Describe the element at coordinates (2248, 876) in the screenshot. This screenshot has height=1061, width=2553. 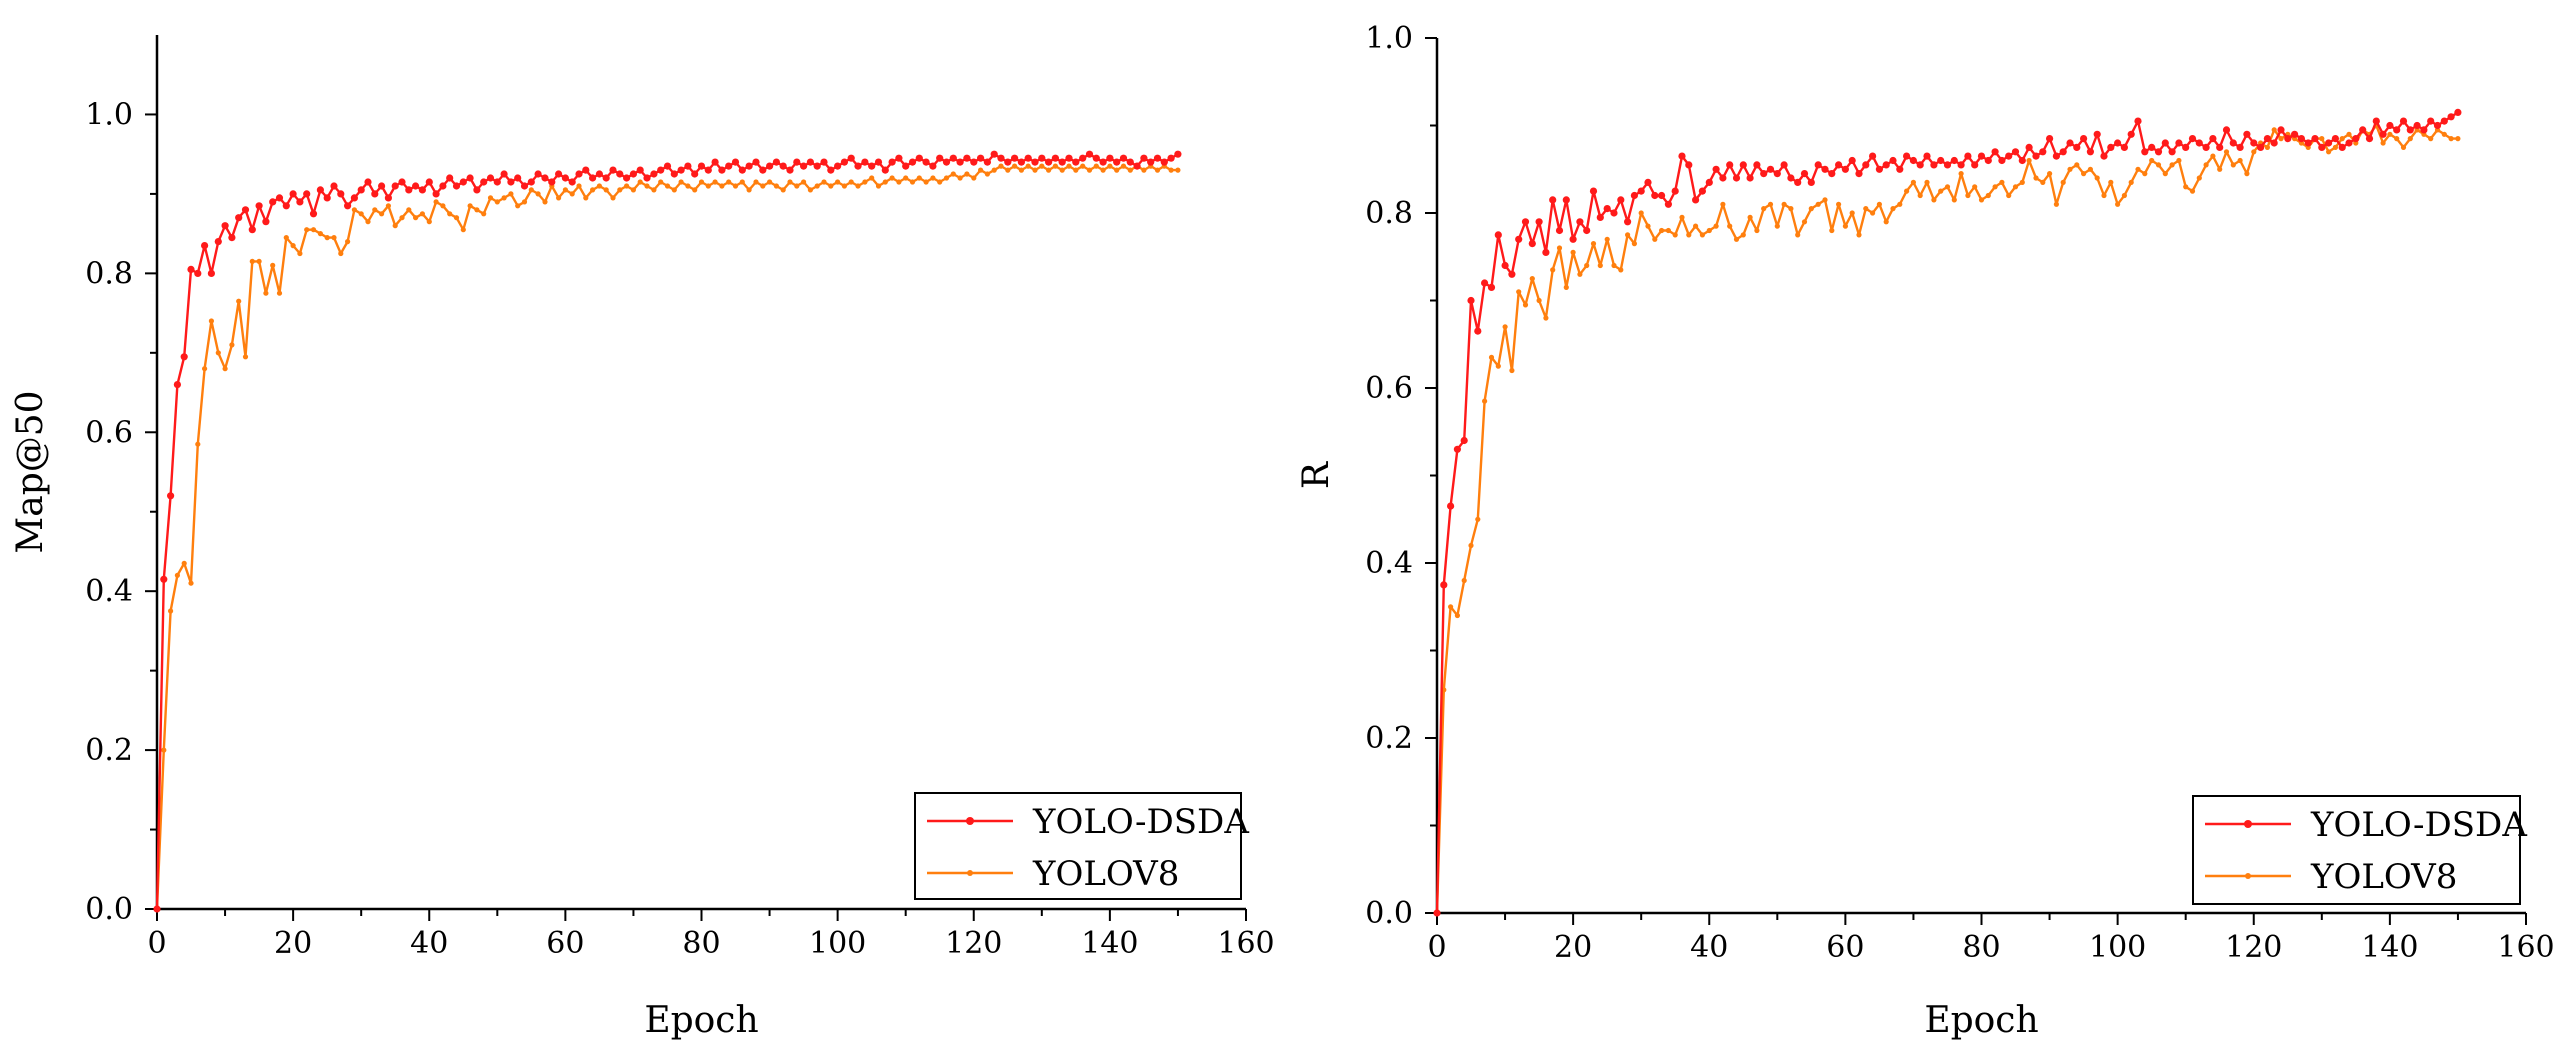
I see `legend-swatch-marker-yolov8` at that location.